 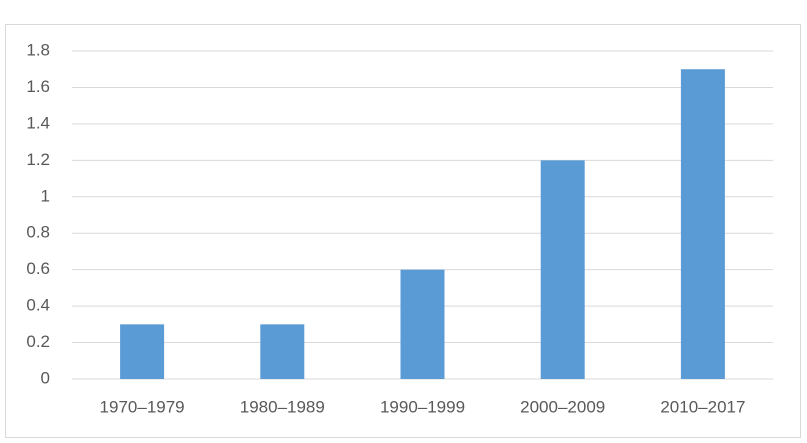 I want to click on y-tick-label: 1, so click(x=45, y=195).